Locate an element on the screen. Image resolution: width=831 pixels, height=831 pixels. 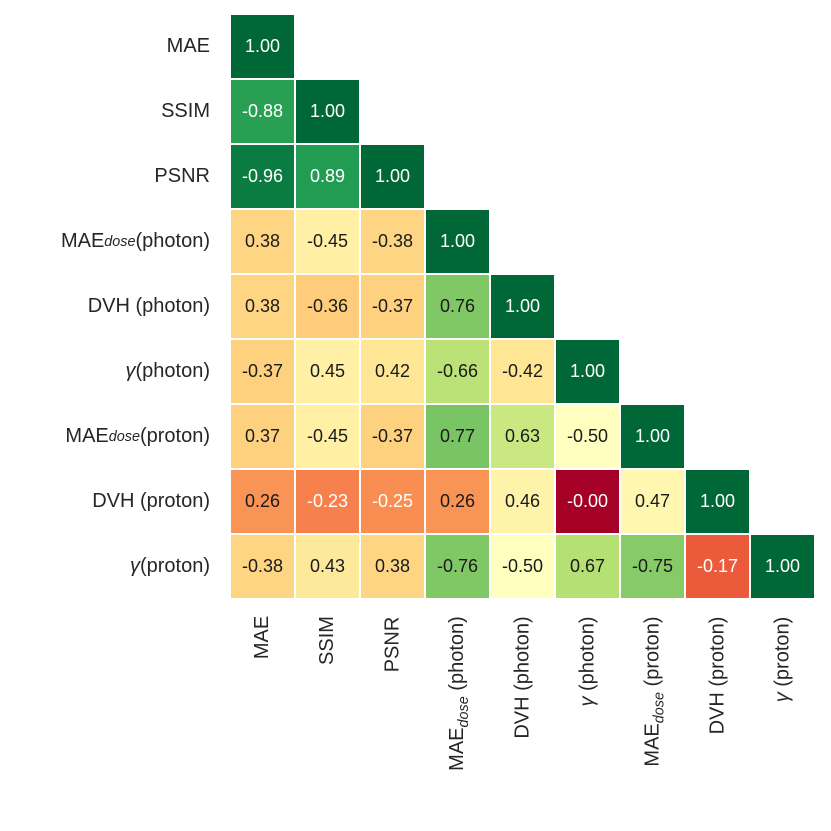
column-label: γ (photon) is located at coordinates (587, 661).